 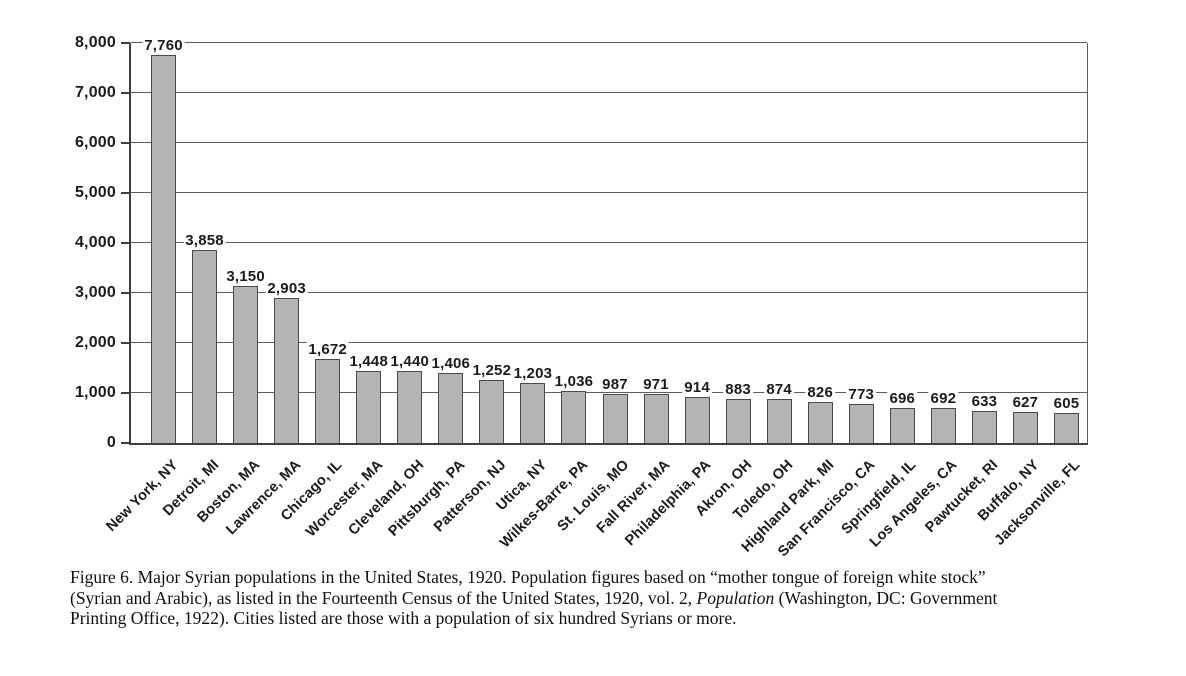 What do you see at coordinates (451, 363) in the screenshot?
I see `bar-value-label: 1,406` at bounding box center [451, 363].